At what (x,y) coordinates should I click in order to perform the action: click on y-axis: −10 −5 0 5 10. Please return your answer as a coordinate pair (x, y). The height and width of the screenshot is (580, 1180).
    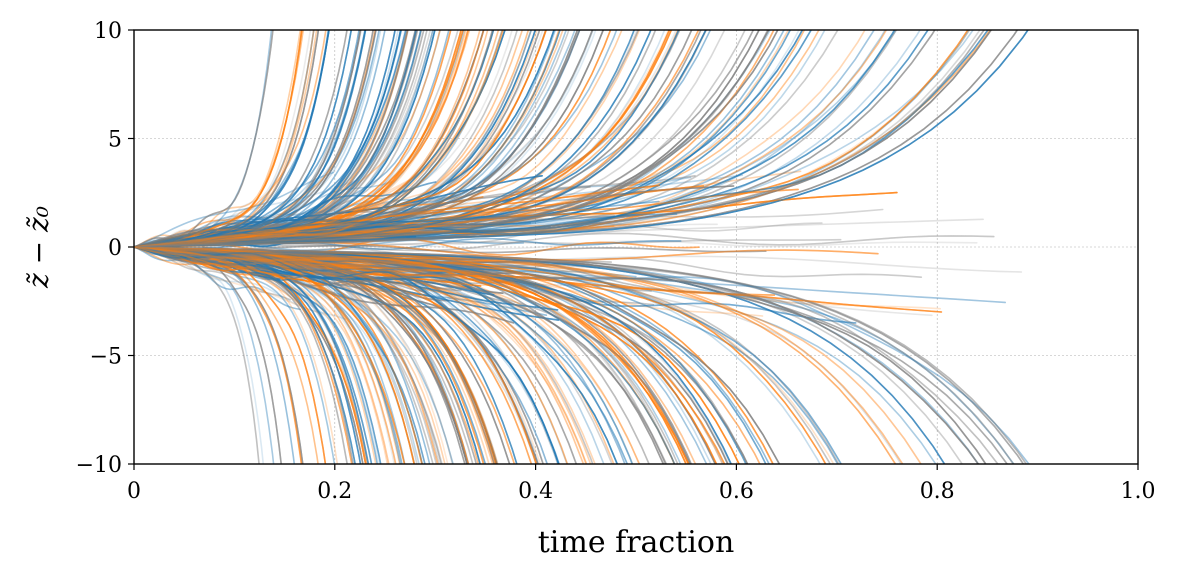
    Looking at the image, I should click on (105, 248).